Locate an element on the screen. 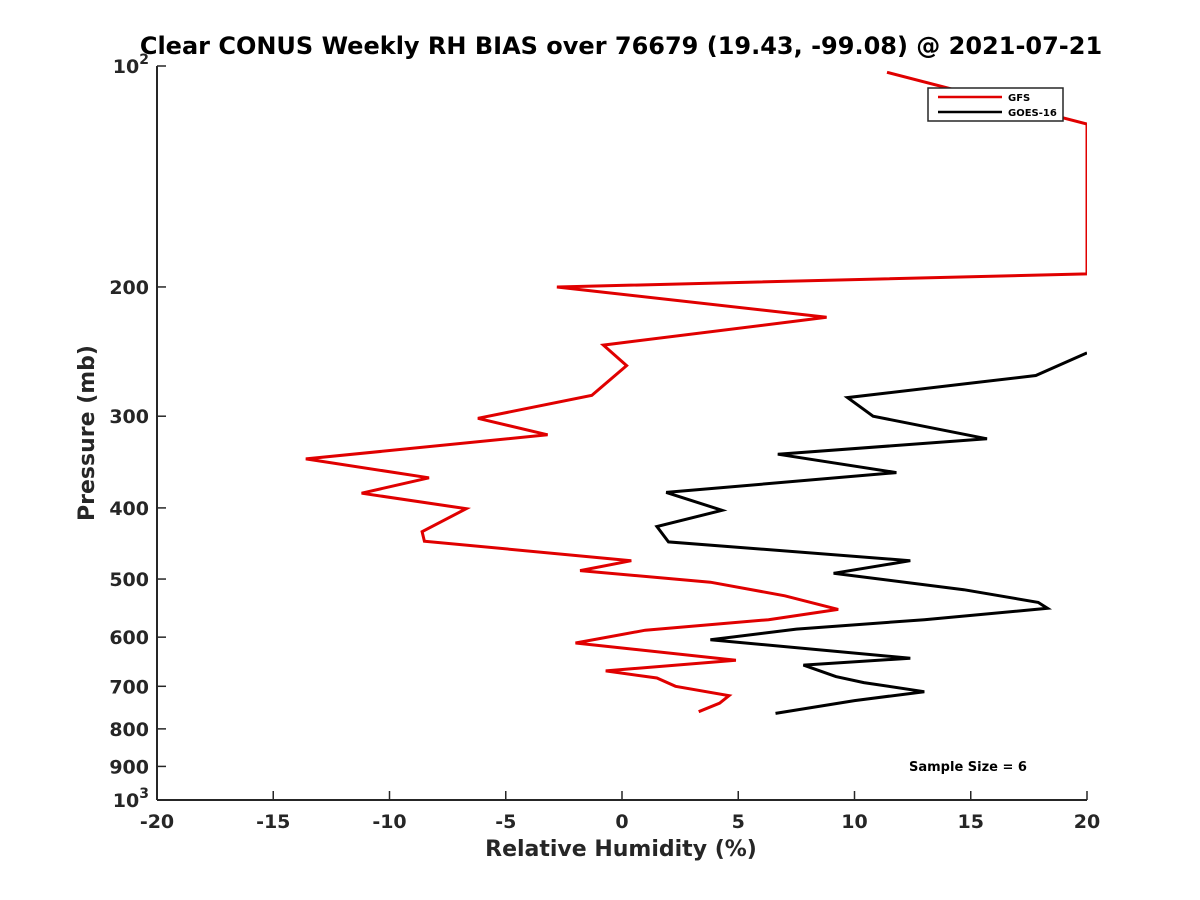  legend: GFS GOES-16 is located at coordinates (995, 104).